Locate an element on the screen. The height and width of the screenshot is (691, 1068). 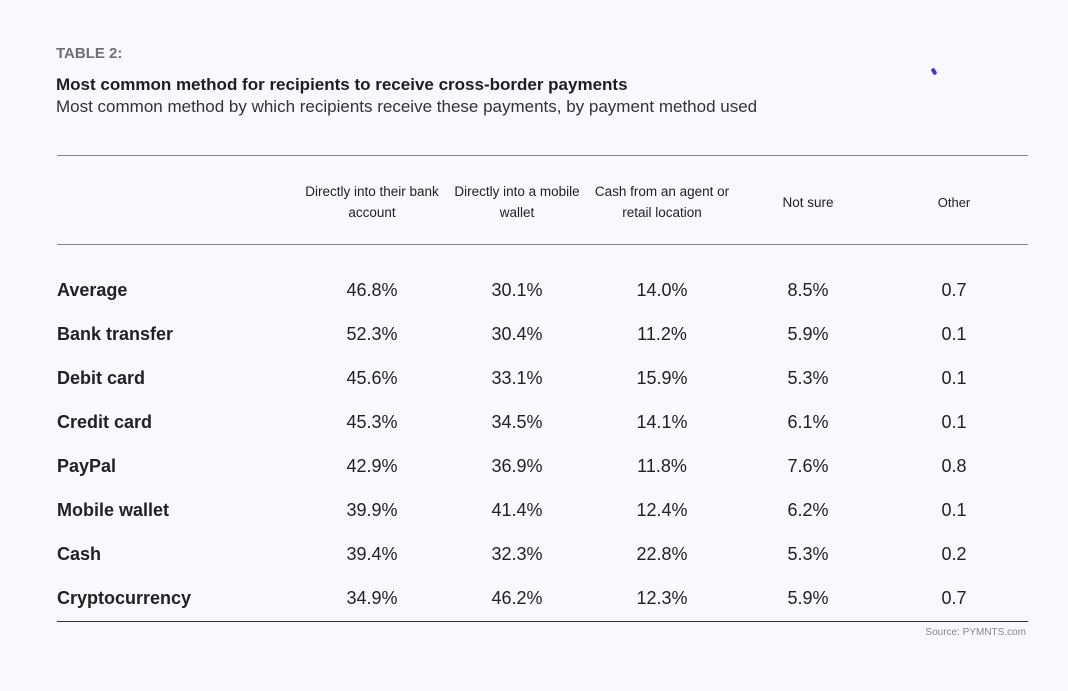
cell-value: 39.9% is located at coordinates (372, 510).